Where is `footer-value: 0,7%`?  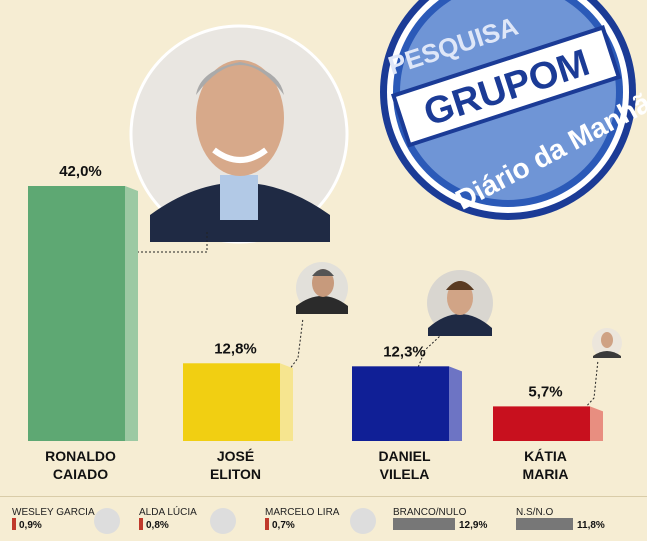 footer-value: 0,7% is located at coordinates (283, 525).